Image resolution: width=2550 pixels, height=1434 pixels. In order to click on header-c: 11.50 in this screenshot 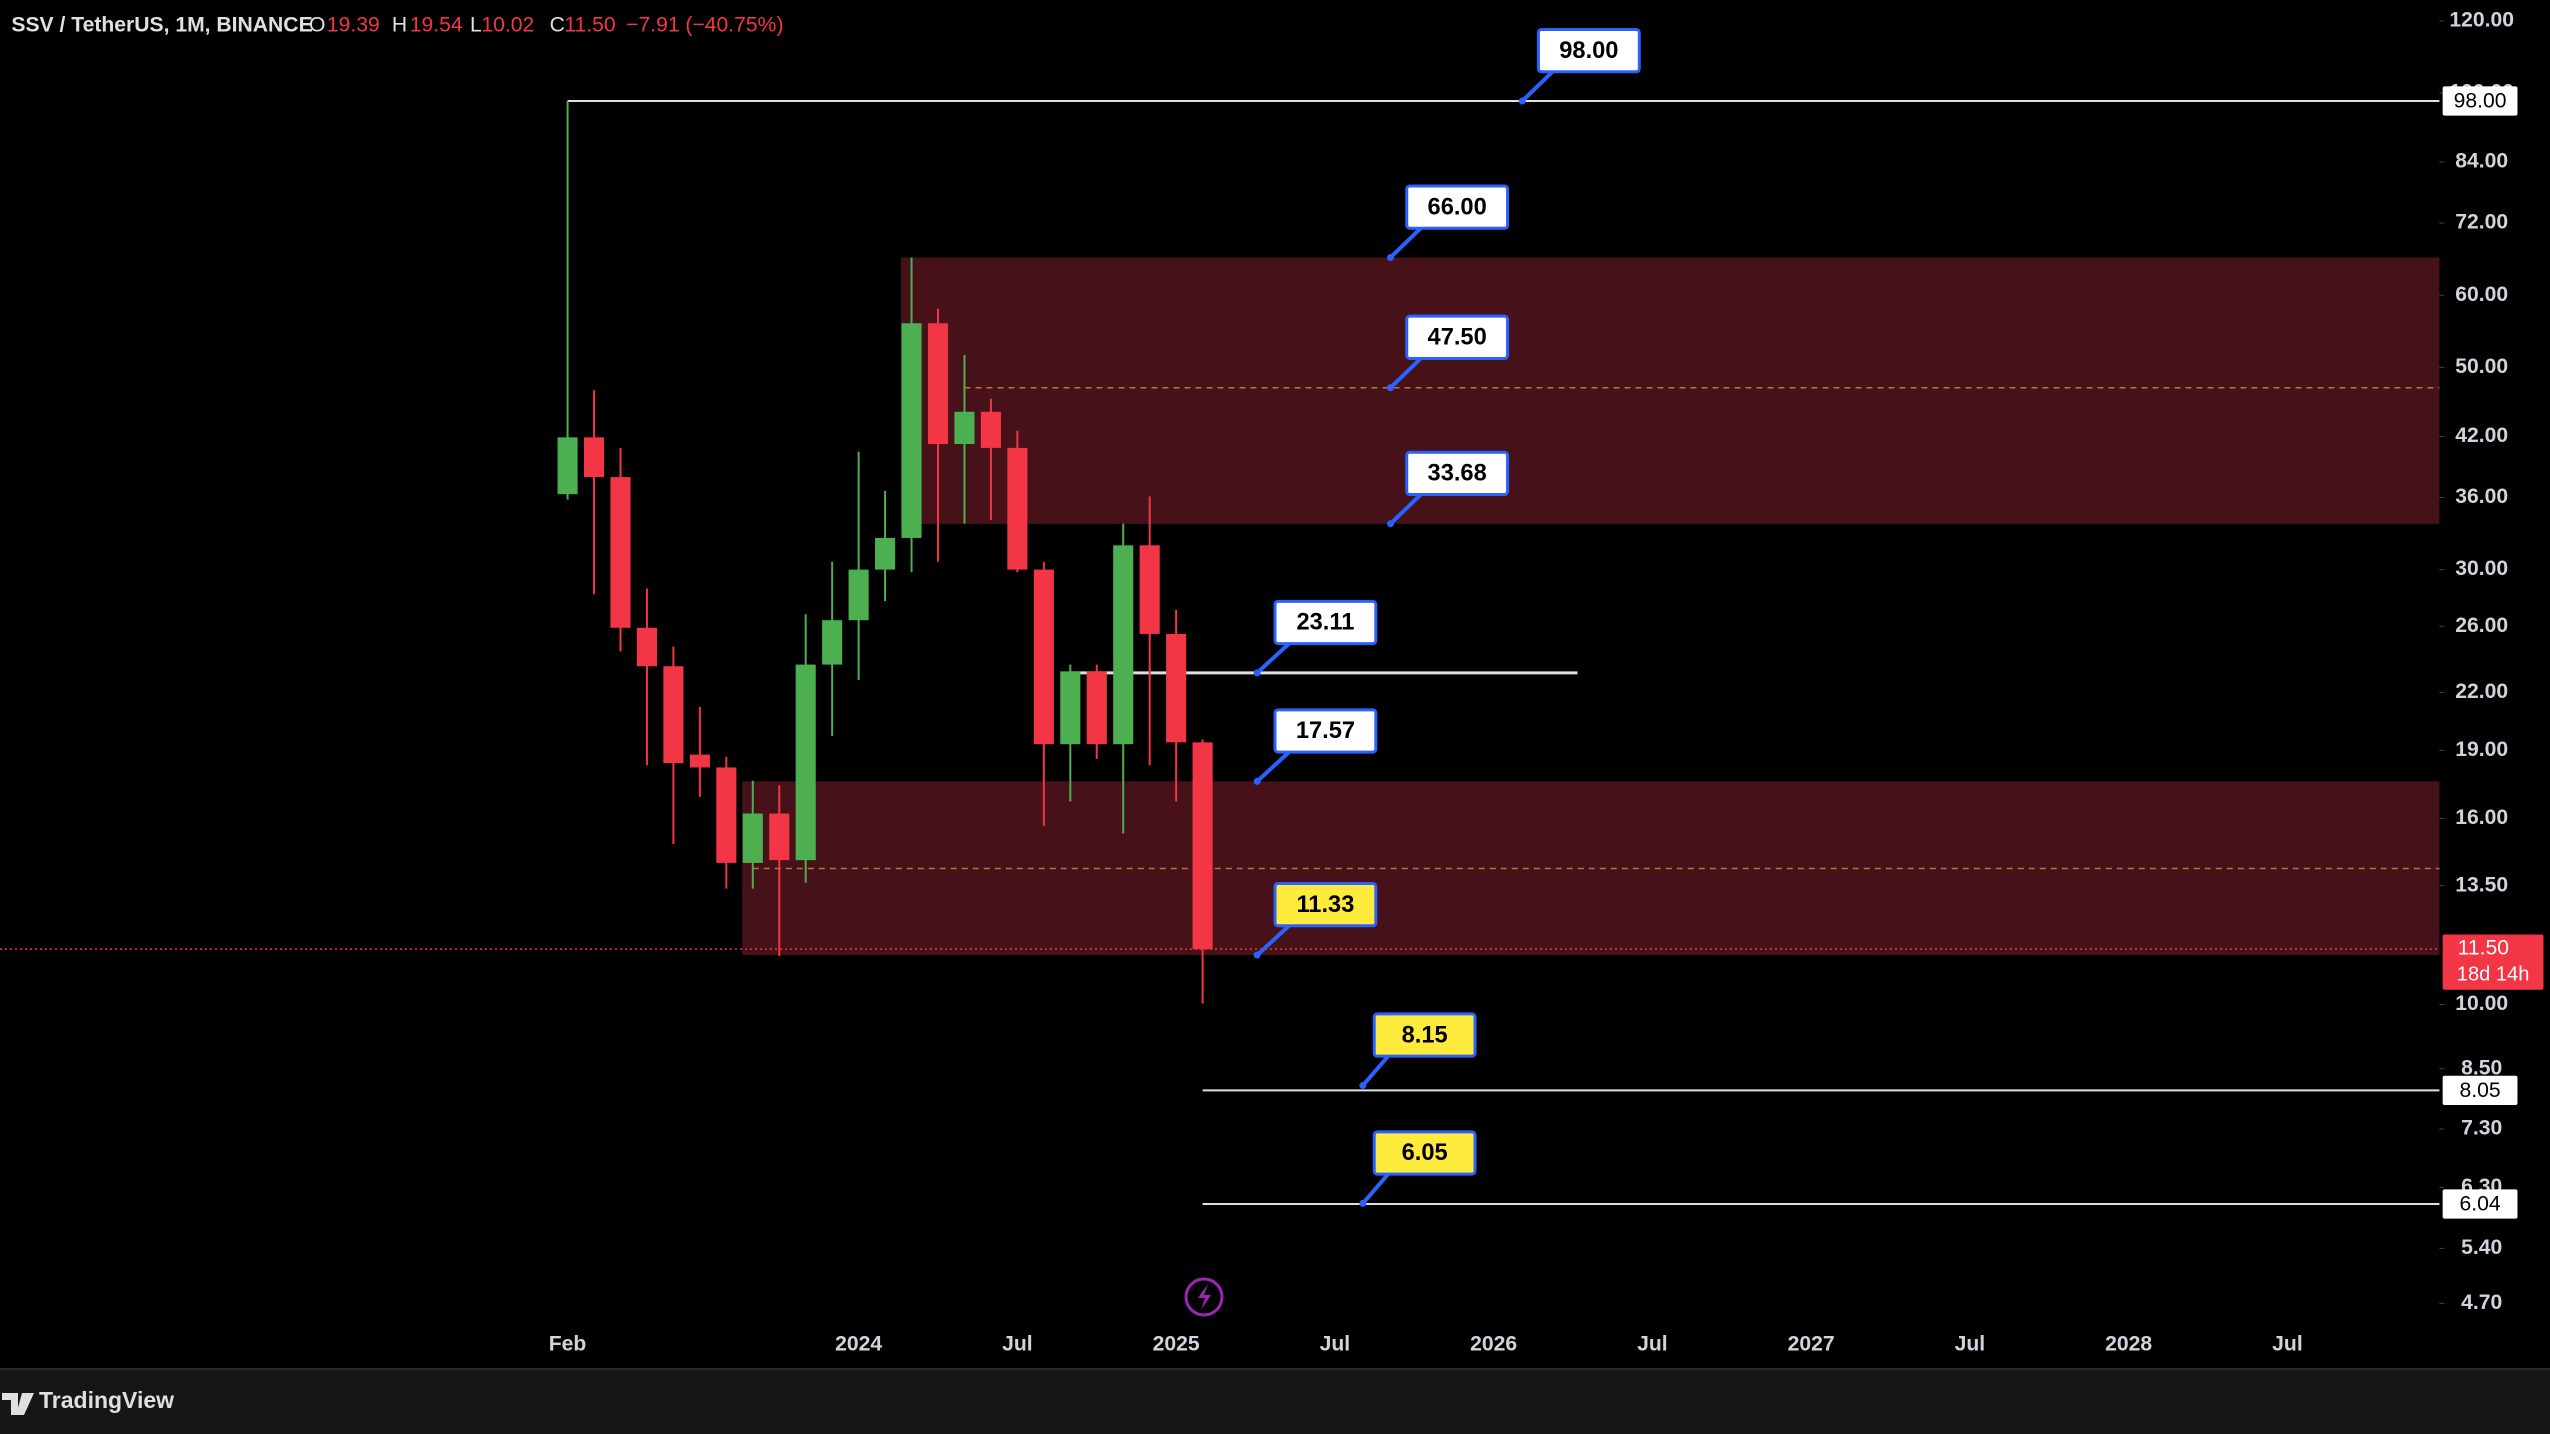, I will do `click(589, 25)`.